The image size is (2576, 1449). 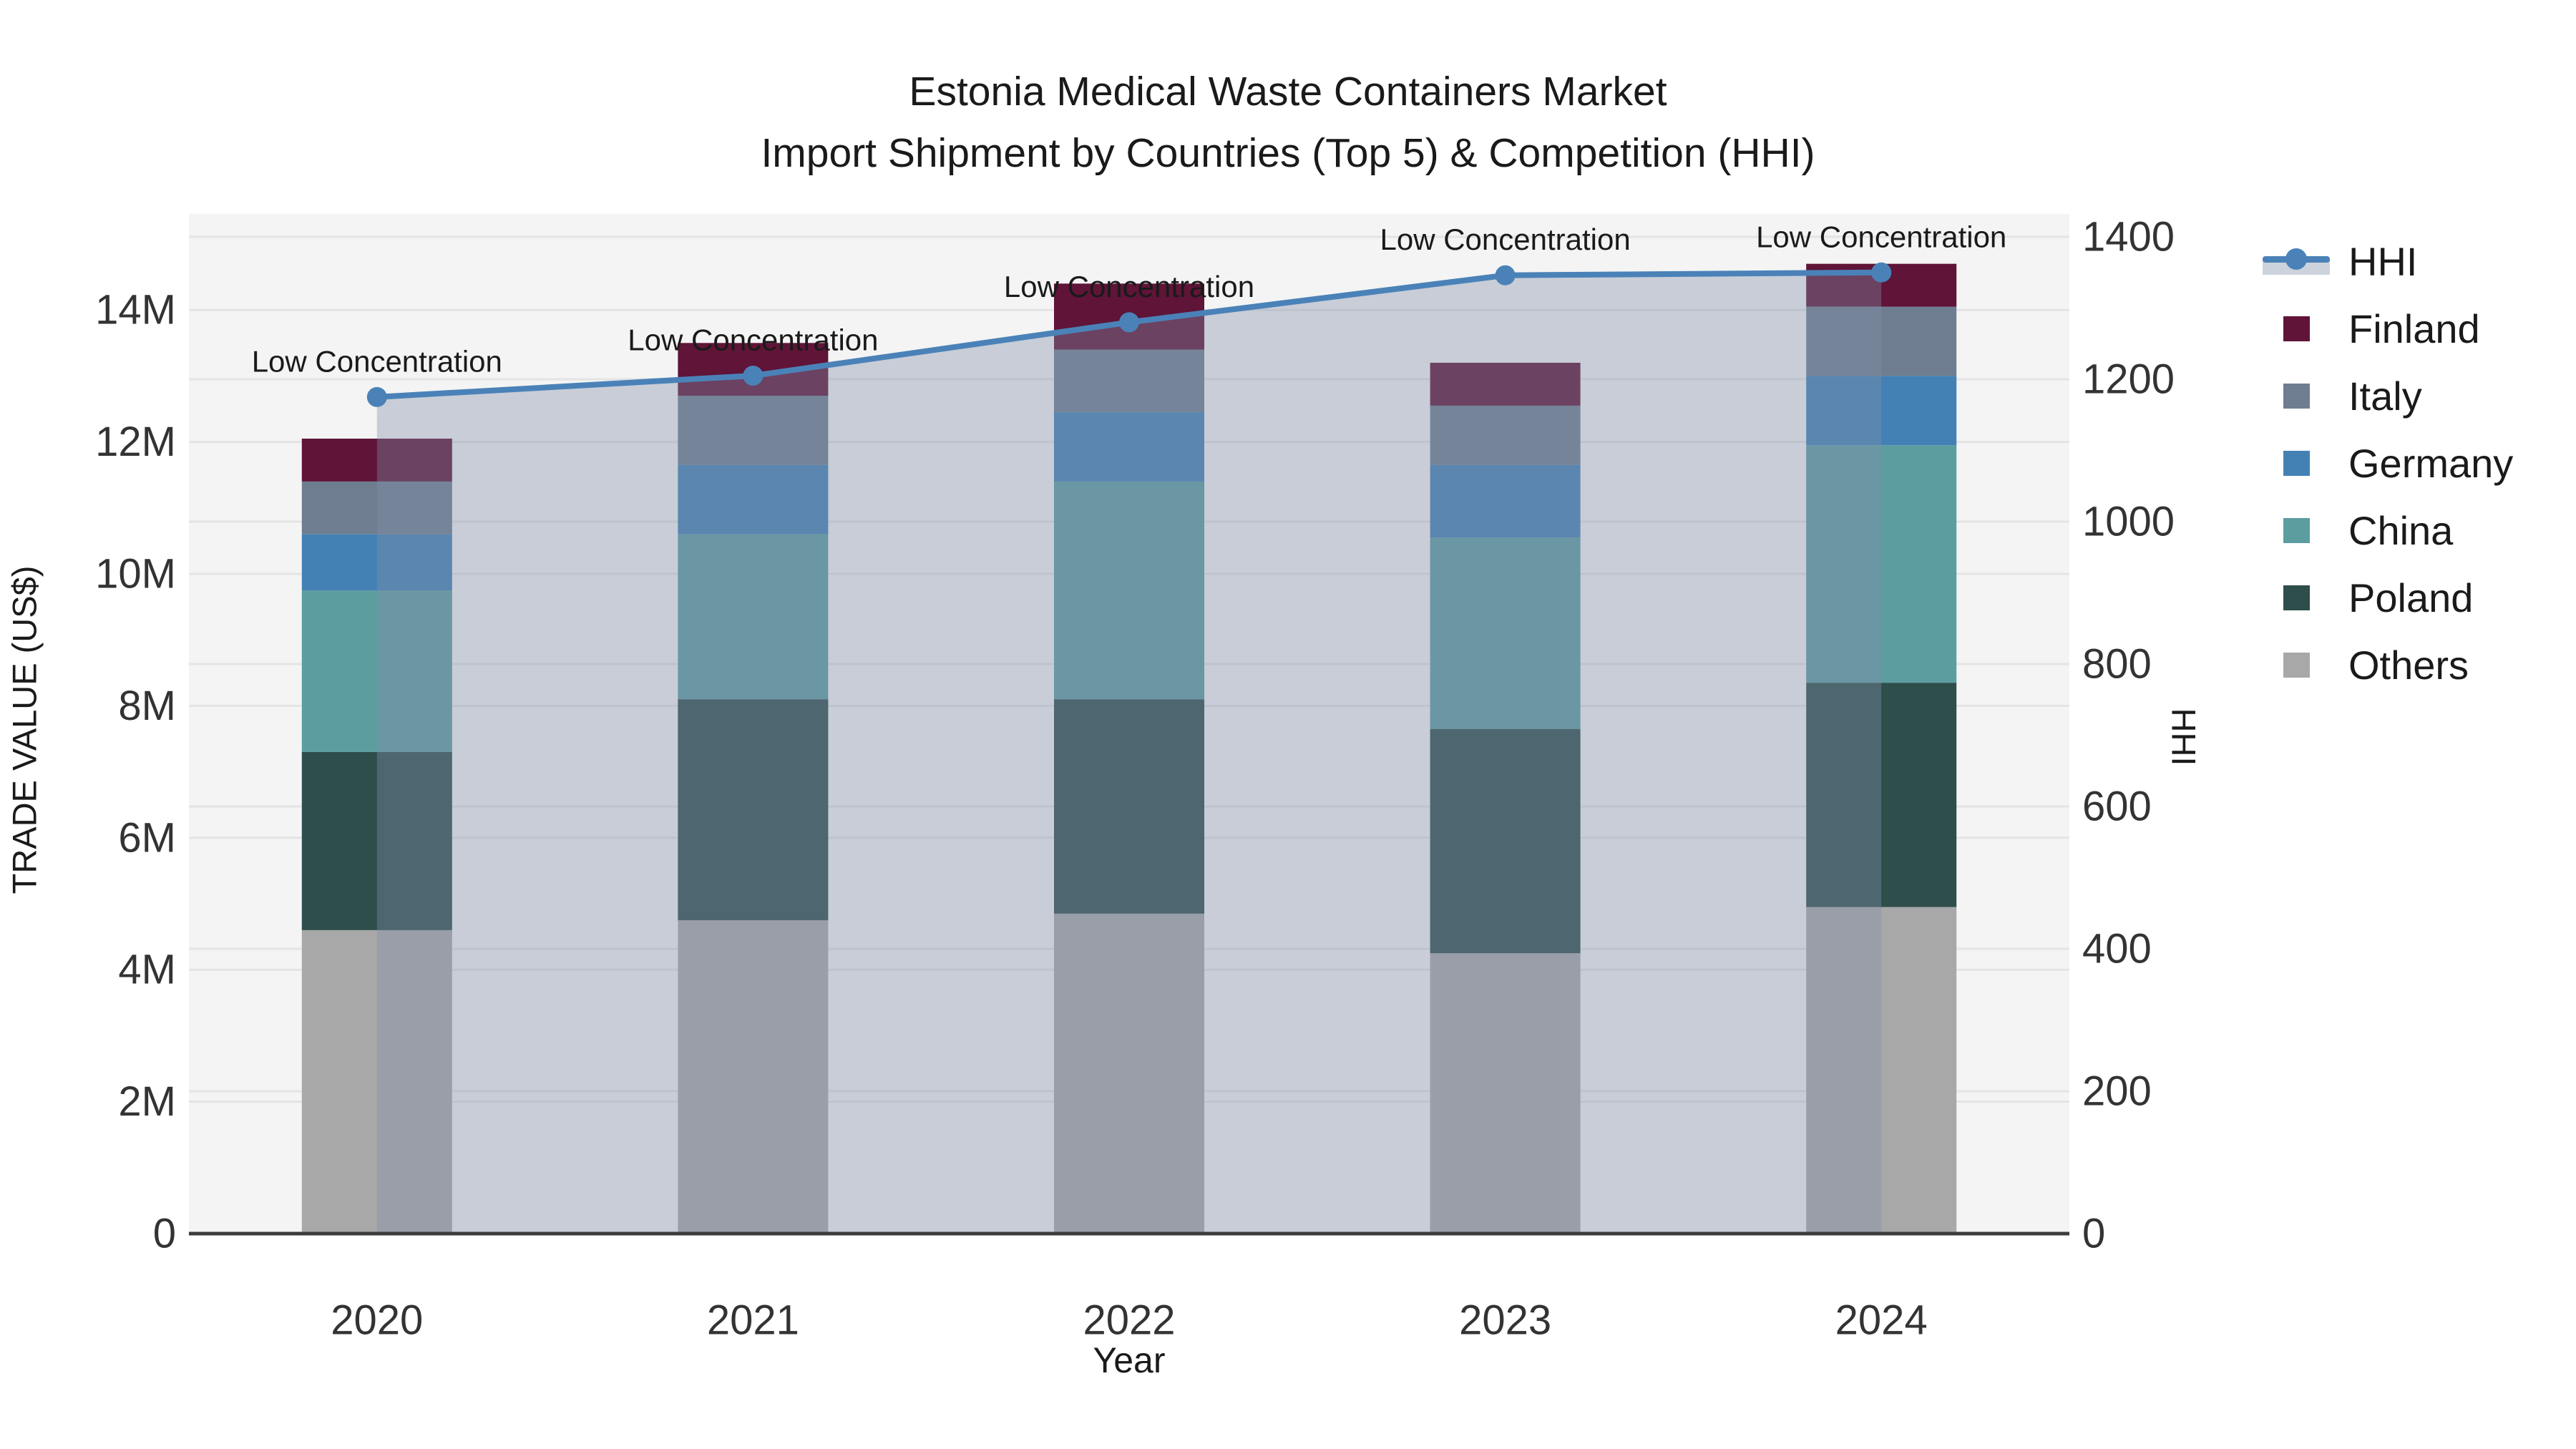 I want to click on hhi-line-icon, so click(x=2296, y=261).